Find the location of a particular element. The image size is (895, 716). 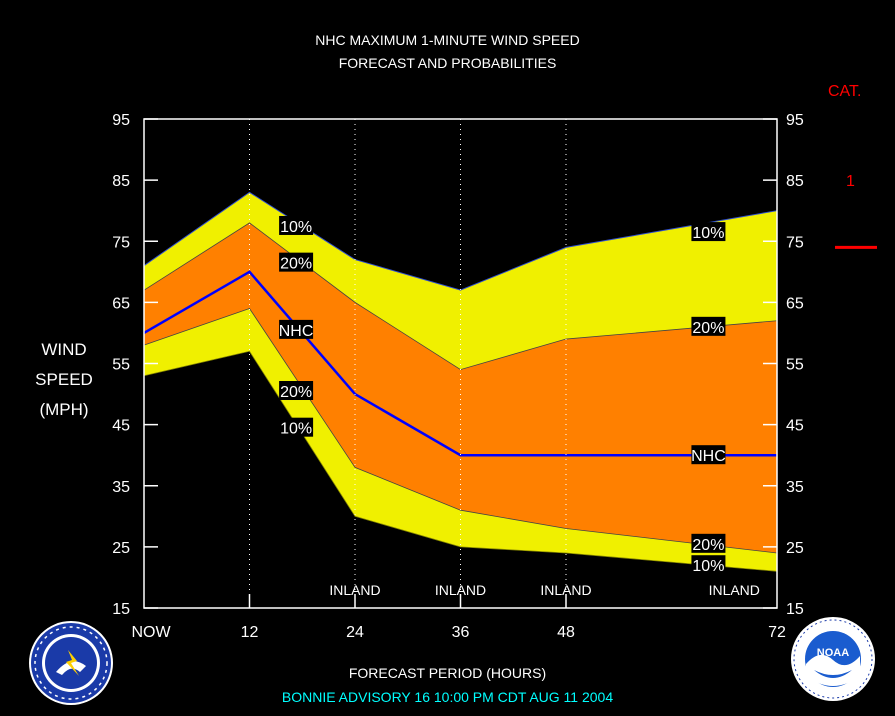

x-tick-label: 72 is located at coordinates (777, 632).